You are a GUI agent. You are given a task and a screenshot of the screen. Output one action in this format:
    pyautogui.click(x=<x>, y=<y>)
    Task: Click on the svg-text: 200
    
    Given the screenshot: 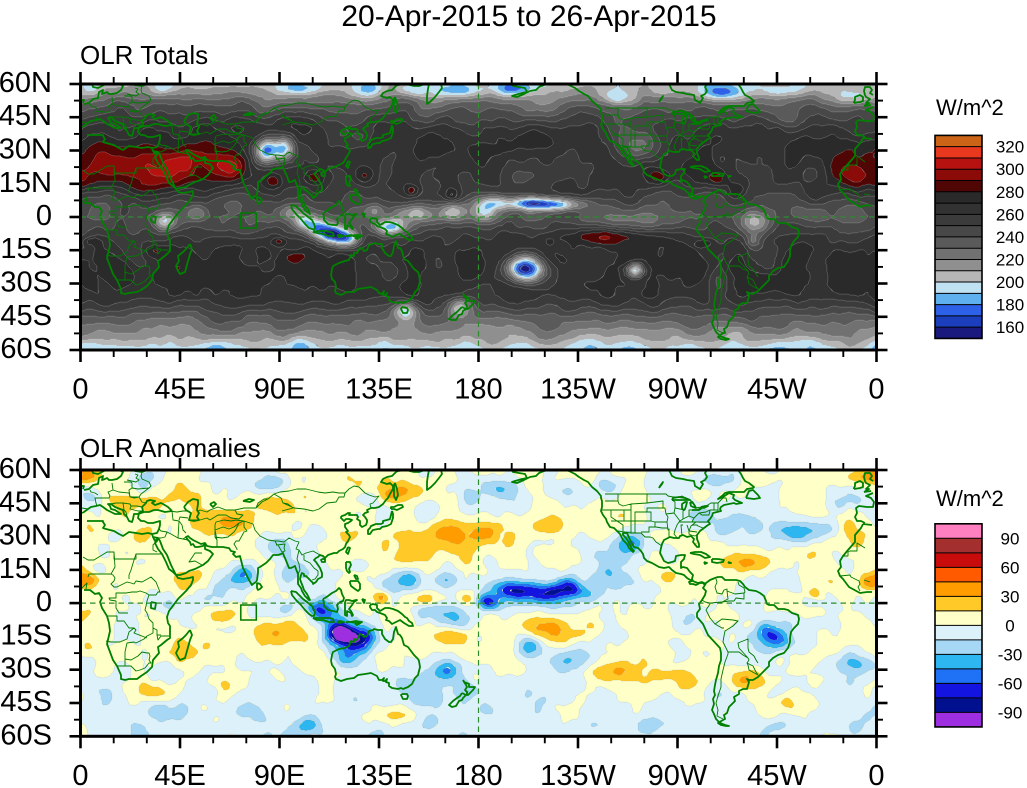 What is the action you would take?
    pyautogui.click(x=1010, y=282)
    